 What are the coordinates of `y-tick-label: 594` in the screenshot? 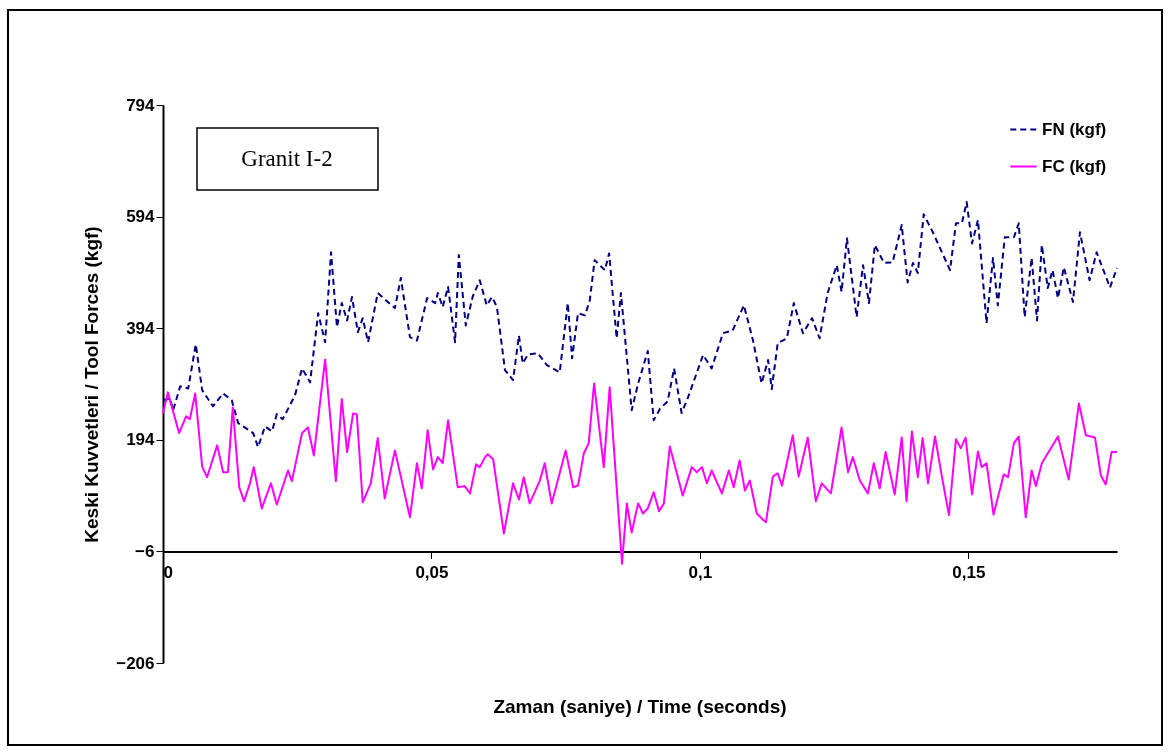 It's located at (141, 217).